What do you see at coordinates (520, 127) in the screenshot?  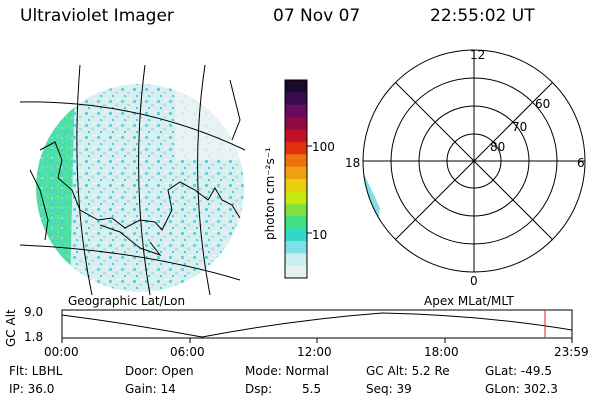 I see `lat-label-70: 70` at bounding box center [520, 127].